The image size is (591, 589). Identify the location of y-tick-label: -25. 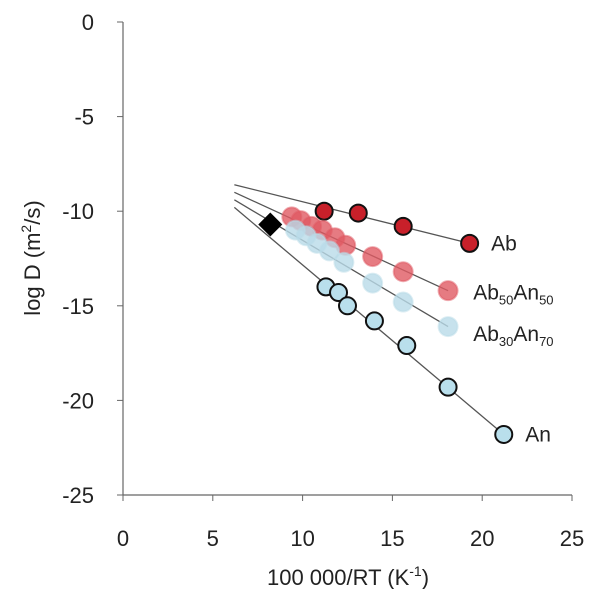
(78, 495).